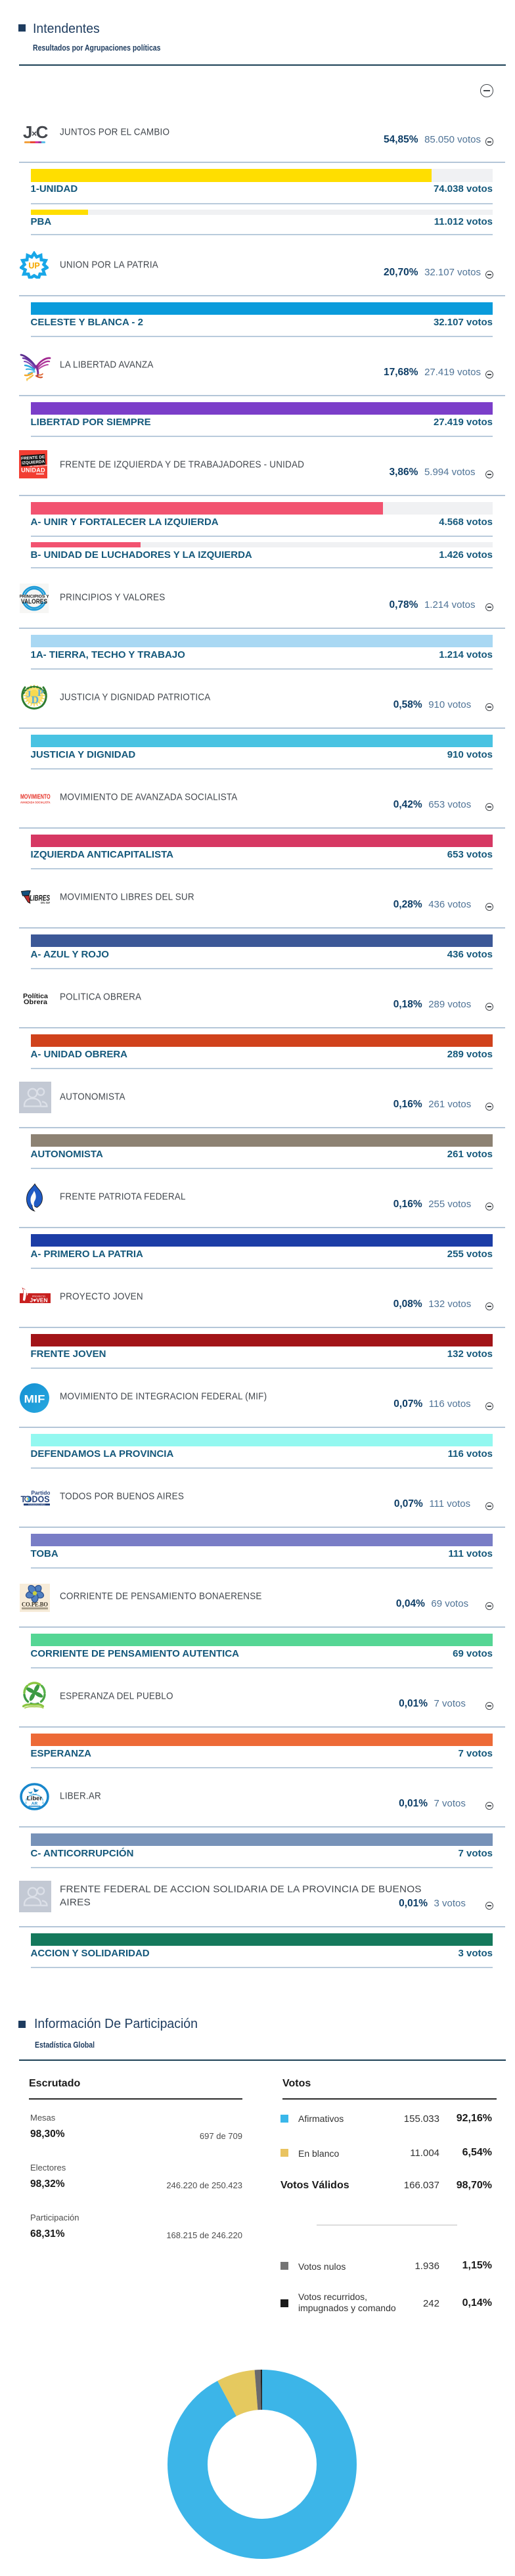  Describe the element at coordinates (36, 997) in the screenshot. I see `svg-text: Política` at that location.